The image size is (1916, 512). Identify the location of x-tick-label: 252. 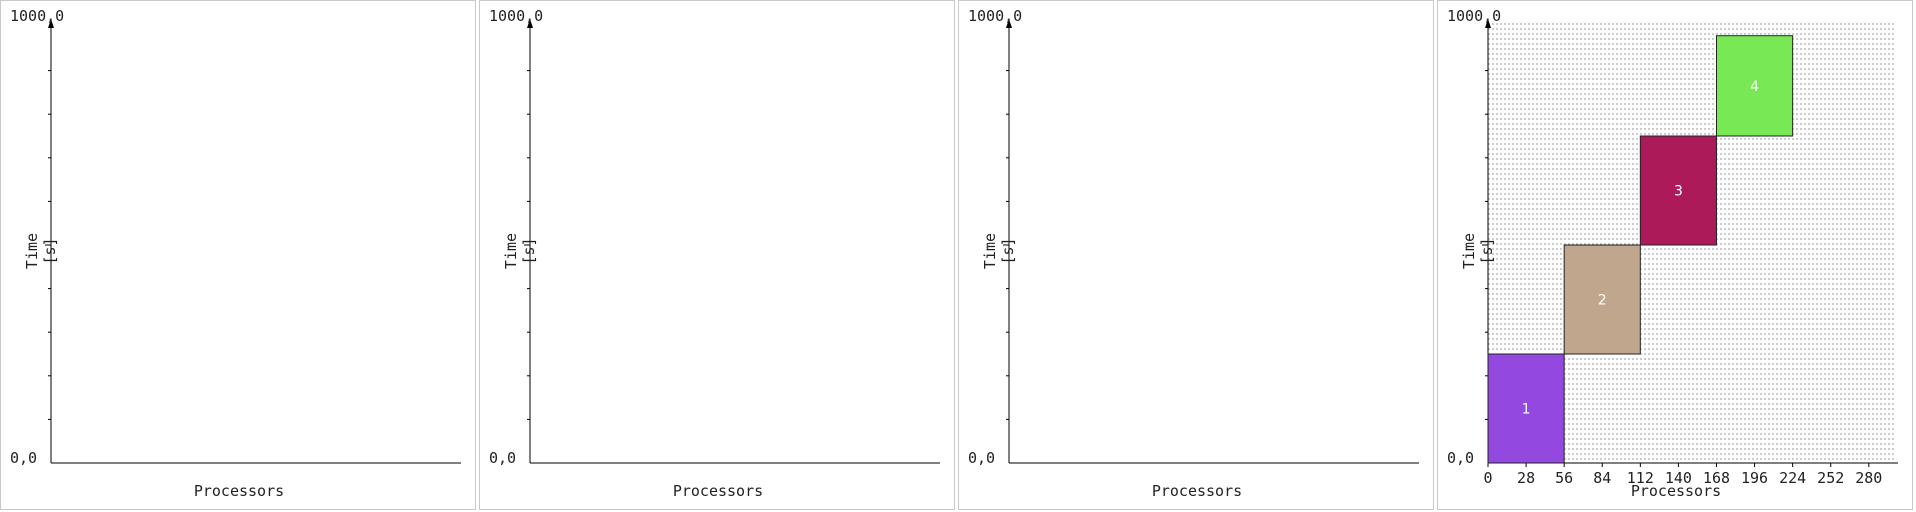
(1830, 478).